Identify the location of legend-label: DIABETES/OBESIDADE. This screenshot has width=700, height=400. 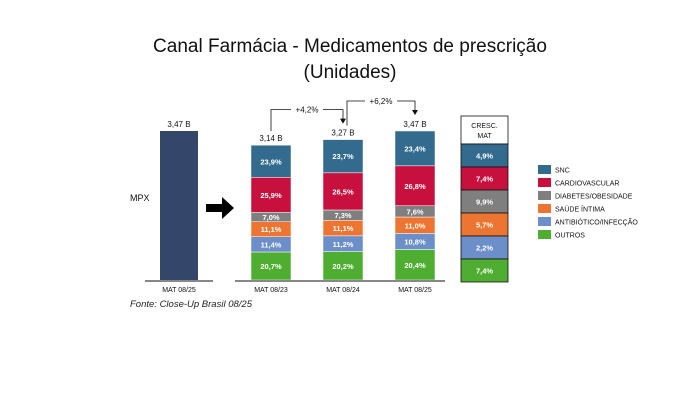
(594, 197).